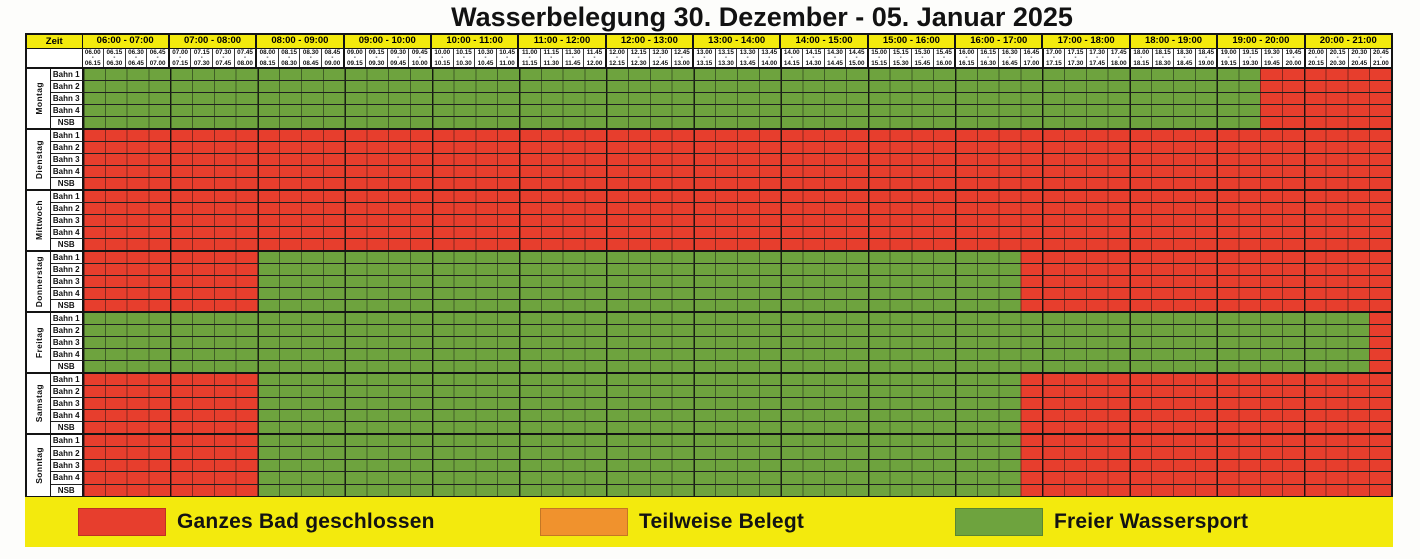  Describe the element at coordinates (1118, 52) in the screenshot. I see `quarter-start-label: 17.45` at that location.